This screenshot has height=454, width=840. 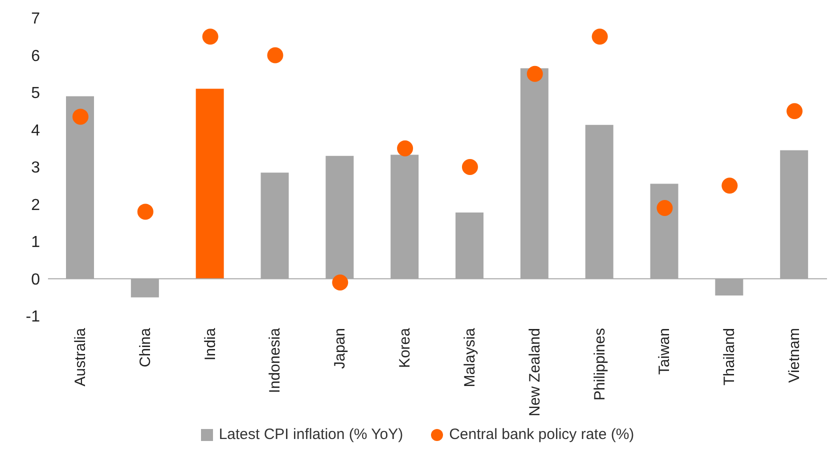 What do you see at coordinates (35, 93) in the screenshot?
I see `y-tick-label: 5` at bounding box center [35, 93].